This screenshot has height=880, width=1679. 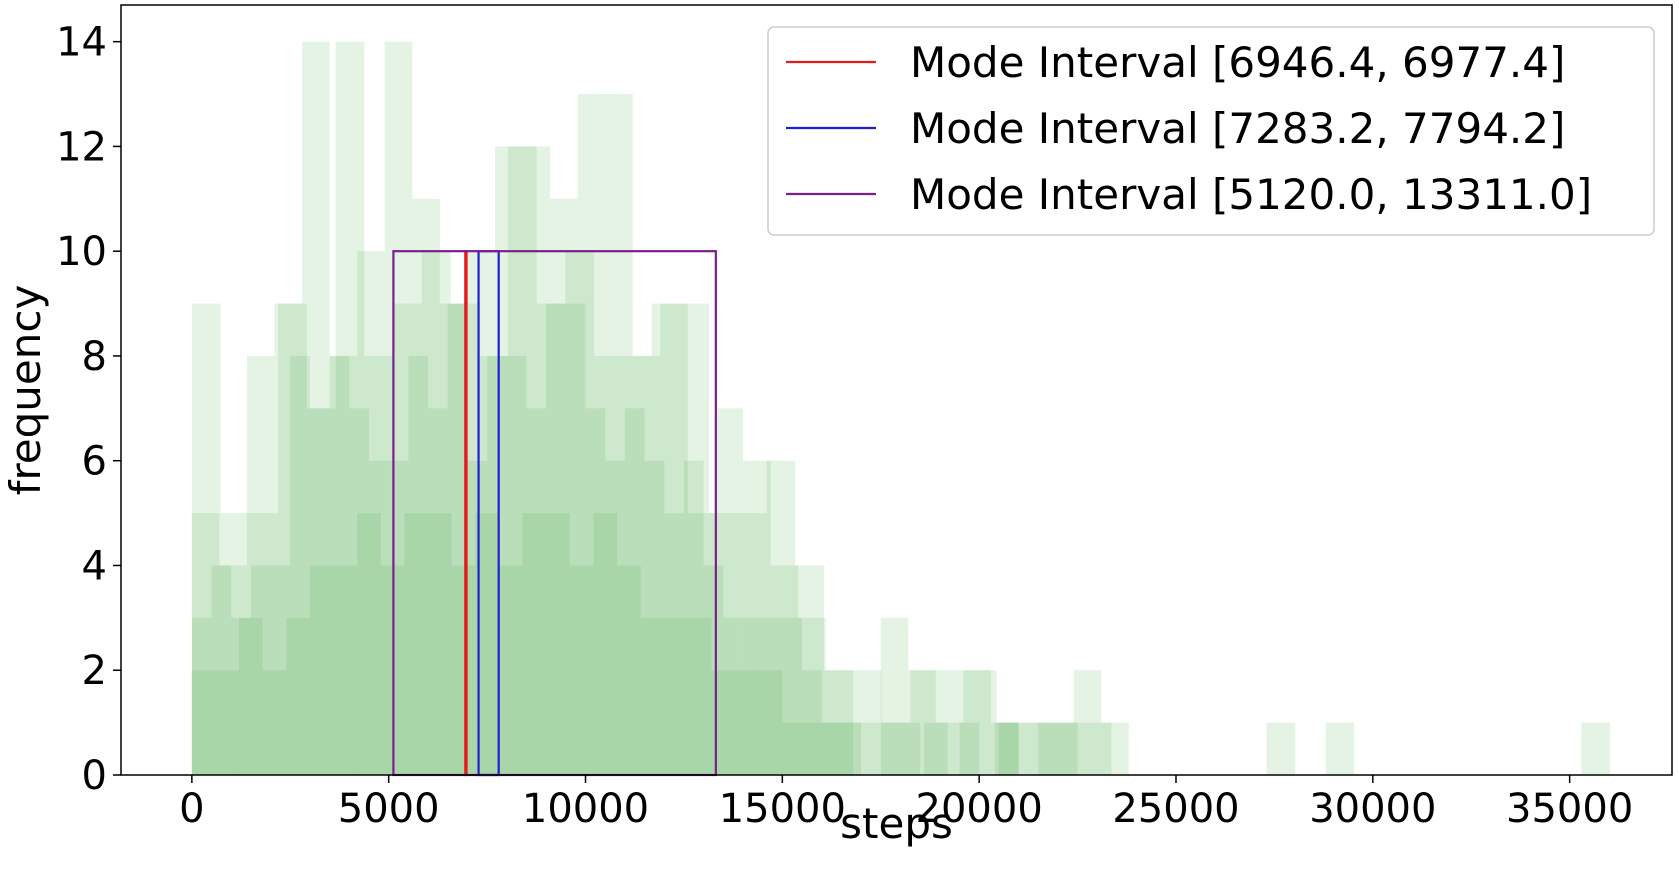 What do you see at coordinates (1237, 128) in the screenshot?
I see `legend-label: Mode Interval [7283.2, 7794.2]` at bounding box center [1237, 128].